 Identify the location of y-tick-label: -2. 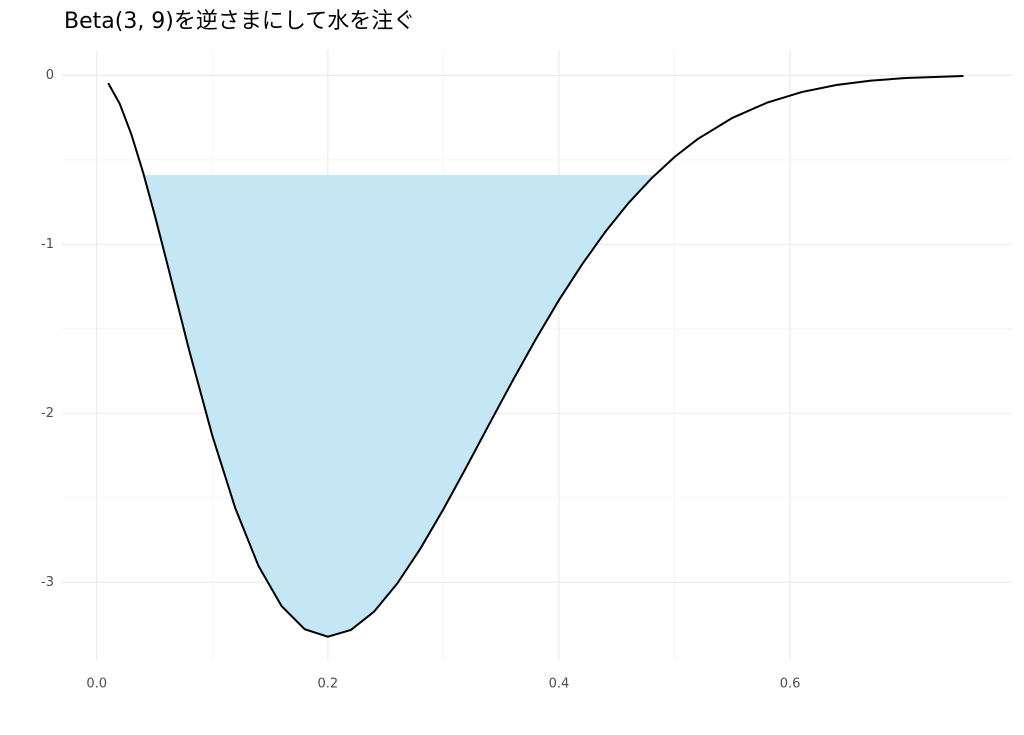
(47, 413).